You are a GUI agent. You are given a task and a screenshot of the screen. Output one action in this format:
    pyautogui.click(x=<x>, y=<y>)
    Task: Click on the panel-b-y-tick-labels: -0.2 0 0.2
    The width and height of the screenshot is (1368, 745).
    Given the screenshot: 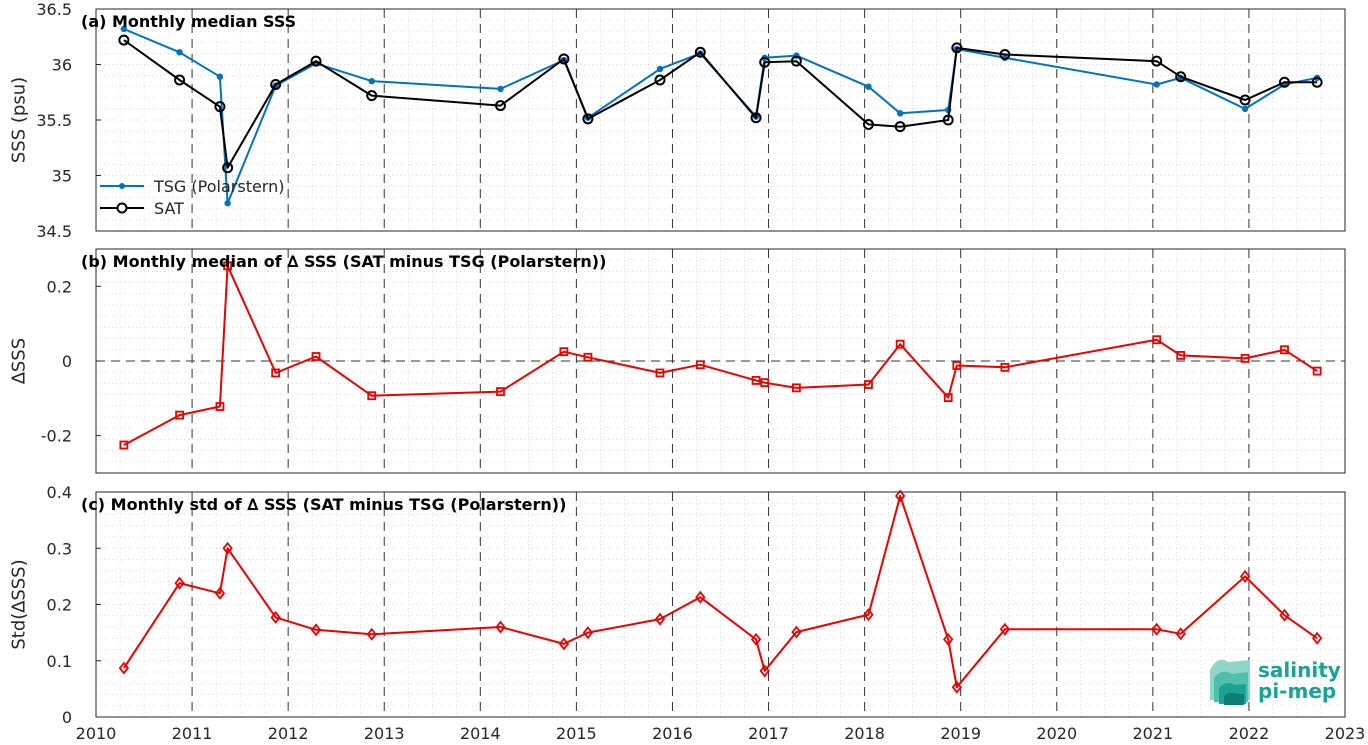 What is the action you would take?
    pyautogui.click(x=71, y=361)
    